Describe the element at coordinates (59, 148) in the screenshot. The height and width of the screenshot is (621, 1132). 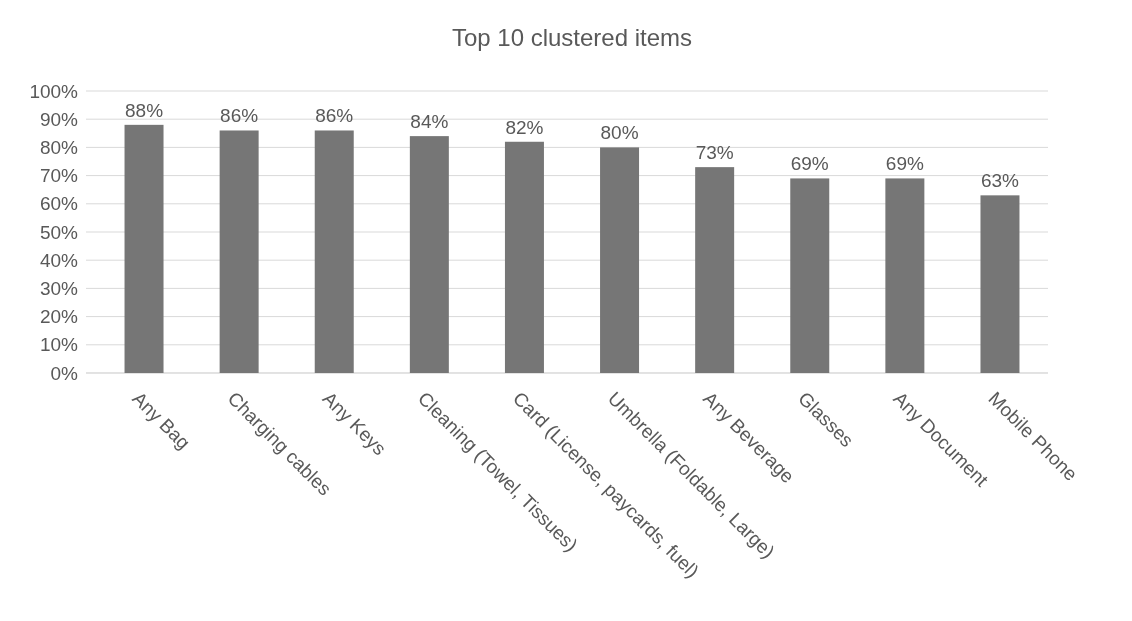
I see `y-tick-label: 80%` at that location.